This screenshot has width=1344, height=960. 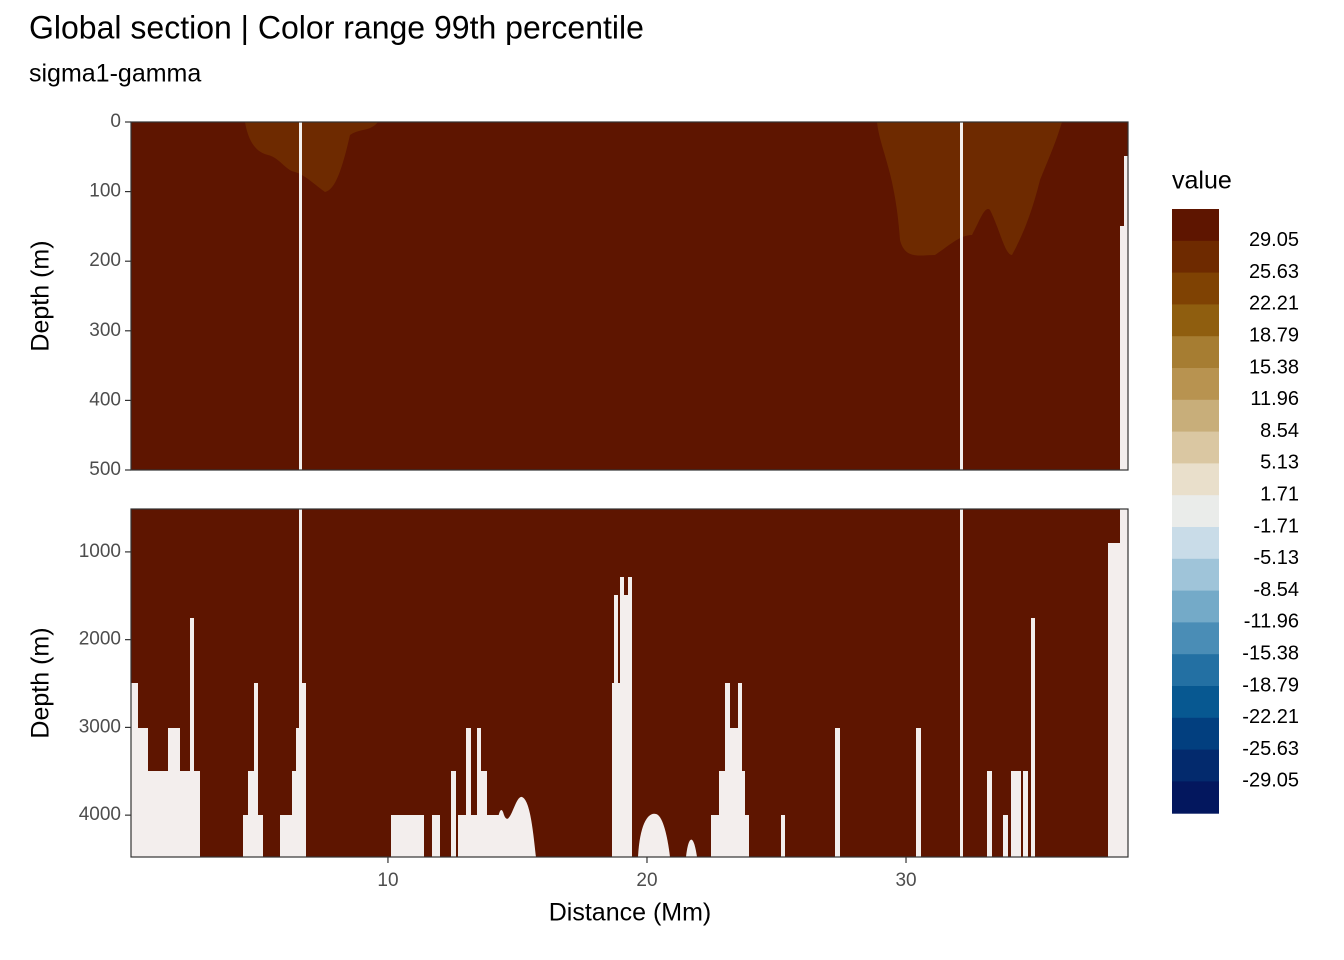 I want to click on legend-title: value, so click(x=1202, y=181).